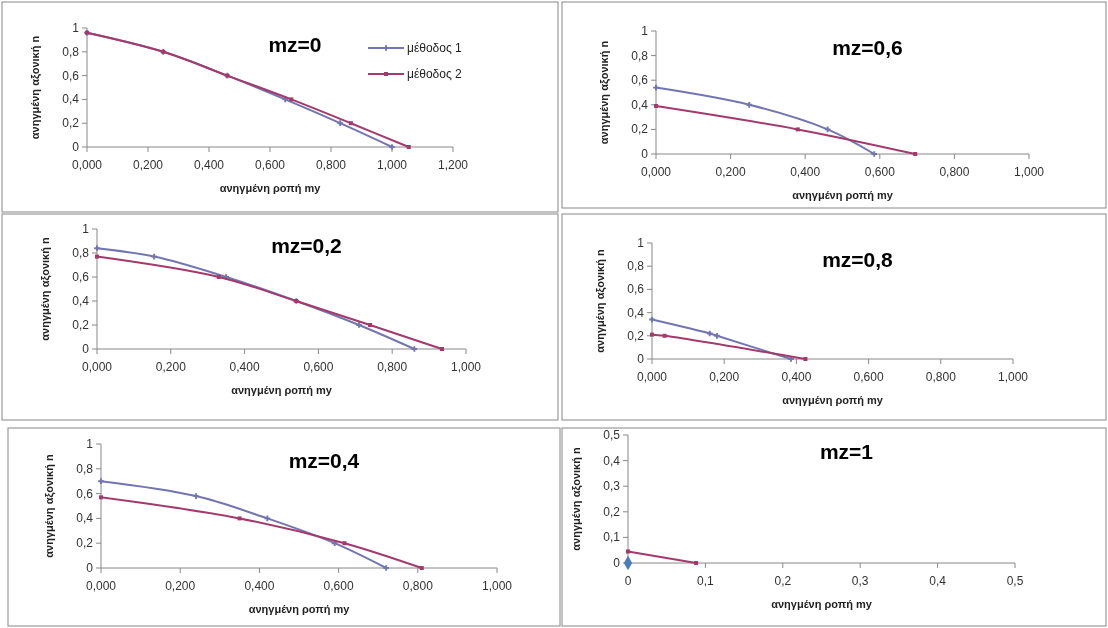 This screenshot has height=628, width=1108. I want to click on x-tick-label: 0,3, so click(860, 581).